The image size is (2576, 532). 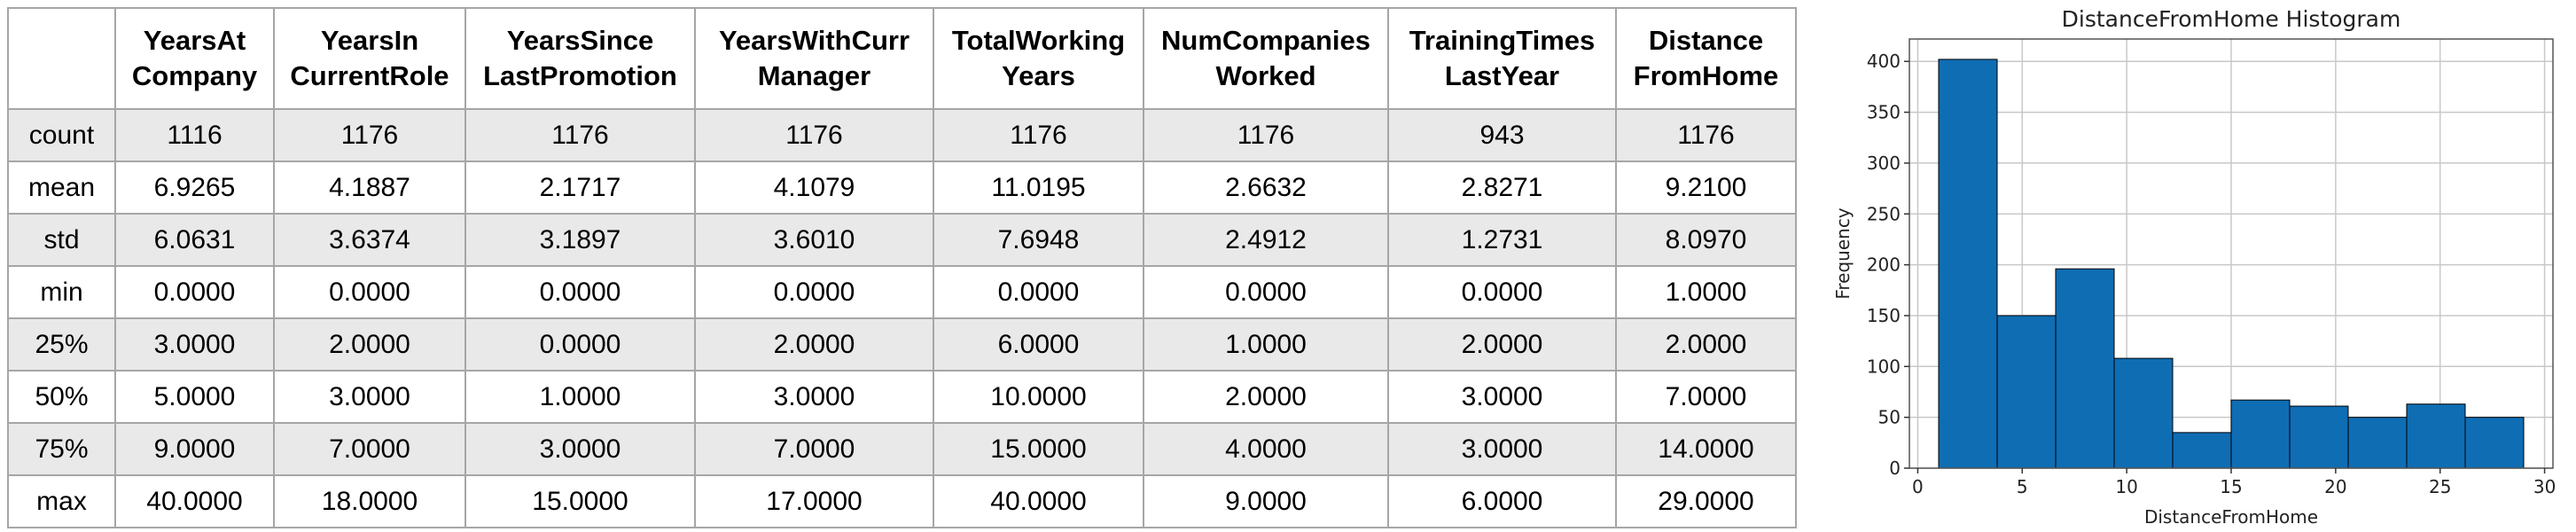 I want to click on table-cell: 2.8271, so click(x=1502, y=188).